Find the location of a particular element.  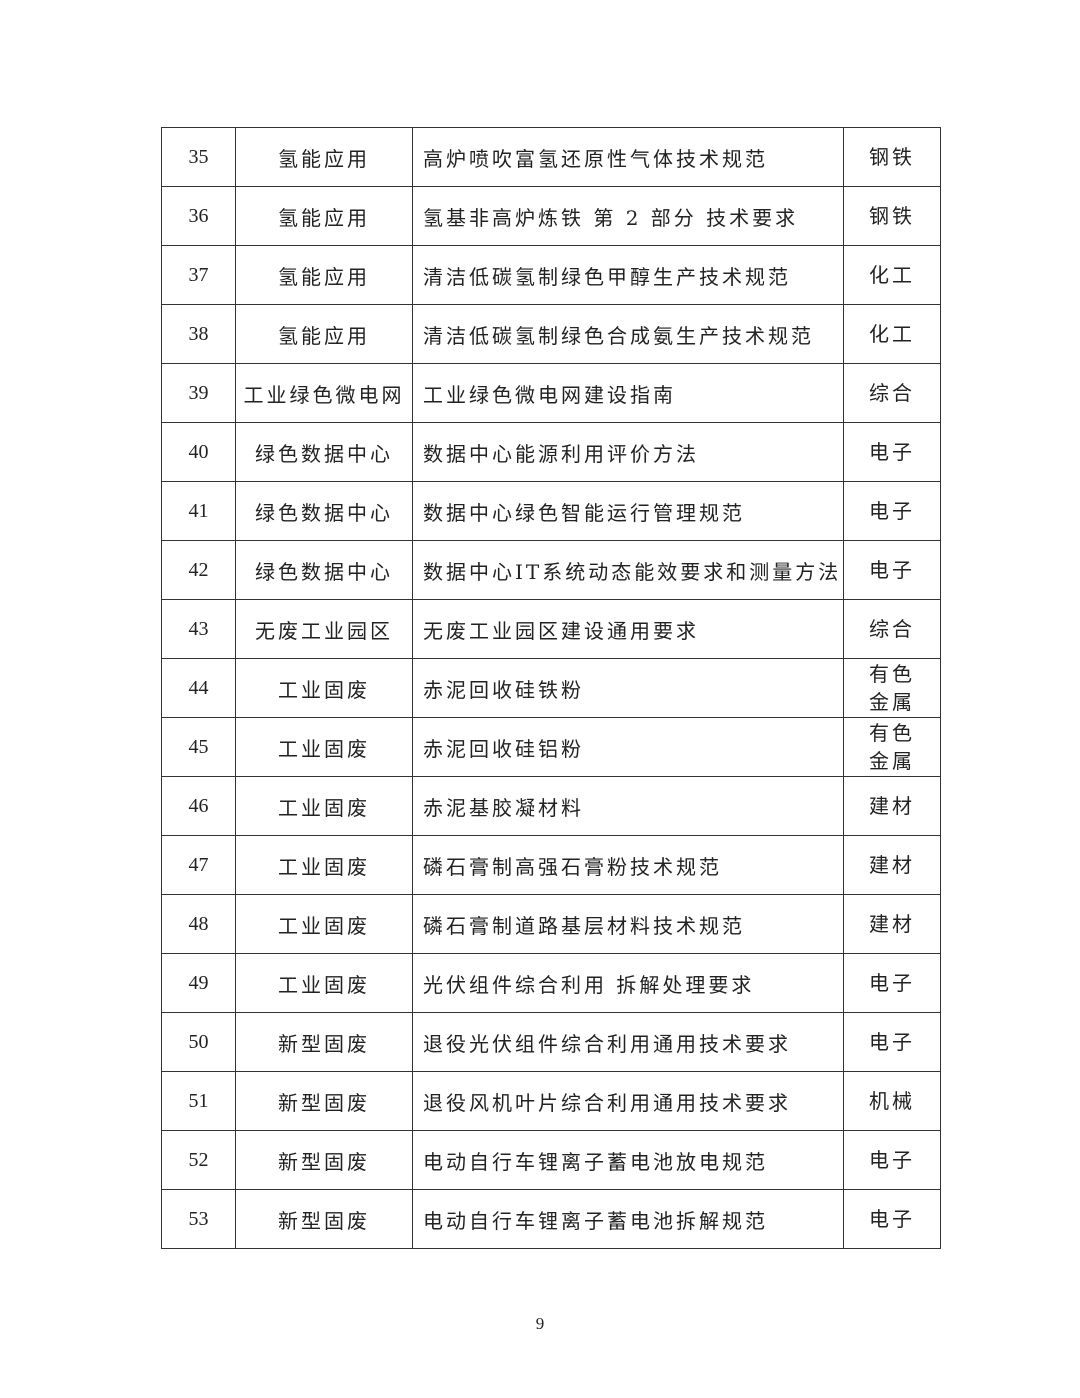

standard-title-cell: 数据中心能源利用评价方法 is located at coordinates (628, 452).